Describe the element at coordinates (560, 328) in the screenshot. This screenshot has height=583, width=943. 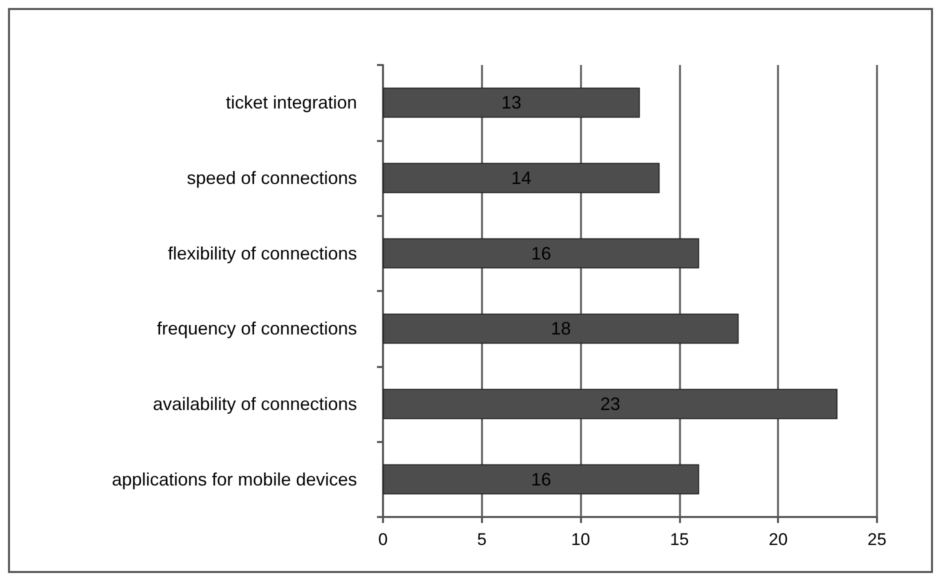
I see `data-label: 18` at that location.